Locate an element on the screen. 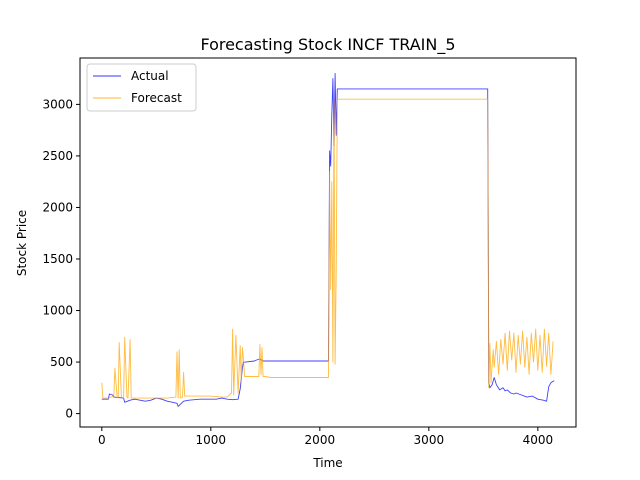 This screenshot has height=480, width=640. x-axis: 0 1000 2000 3000 4000 is located at coordinates (325, 437).